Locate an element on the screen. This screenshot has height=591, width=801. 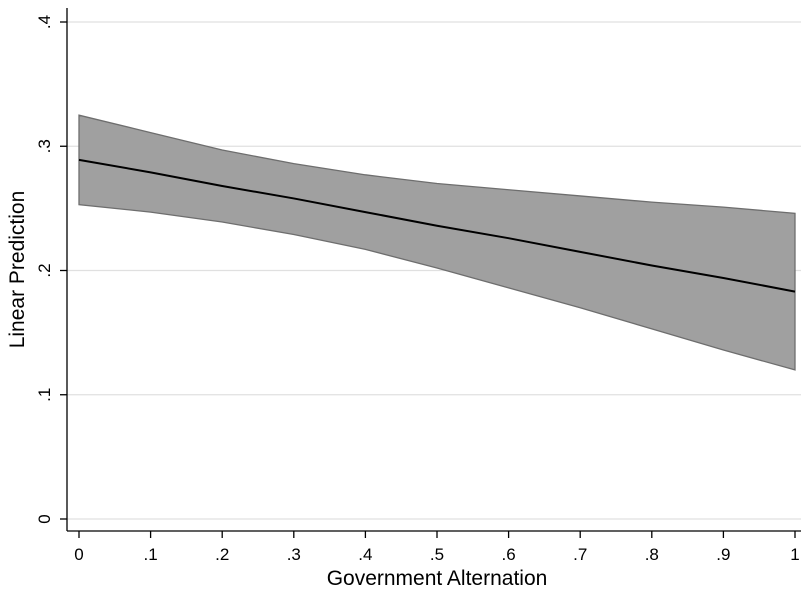
x-axis-title: Government Alternation is located at coordinates (437, 578).